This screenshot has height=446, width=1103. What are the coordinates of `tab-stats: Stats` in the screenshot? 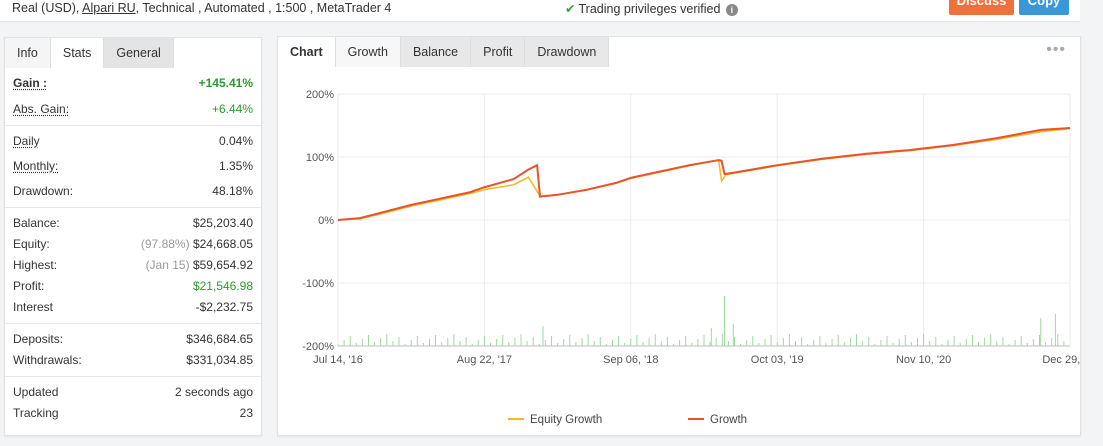 It's located at (77, 53).